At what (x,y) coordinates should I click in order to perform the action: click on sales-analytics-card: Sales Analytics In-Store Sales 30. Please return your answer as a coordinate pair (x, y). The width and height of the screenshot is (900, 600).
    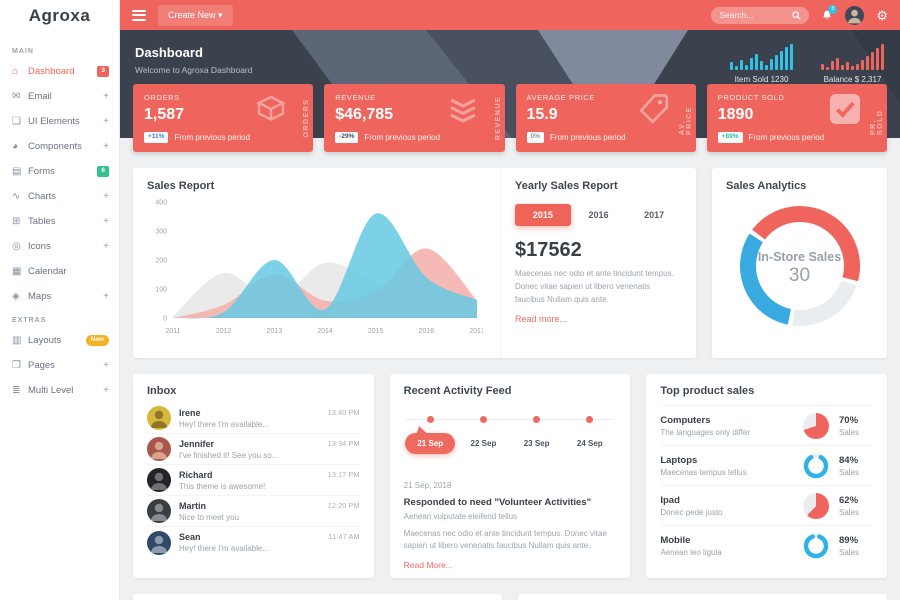
    Looking at the image, I should click on (799, 263).